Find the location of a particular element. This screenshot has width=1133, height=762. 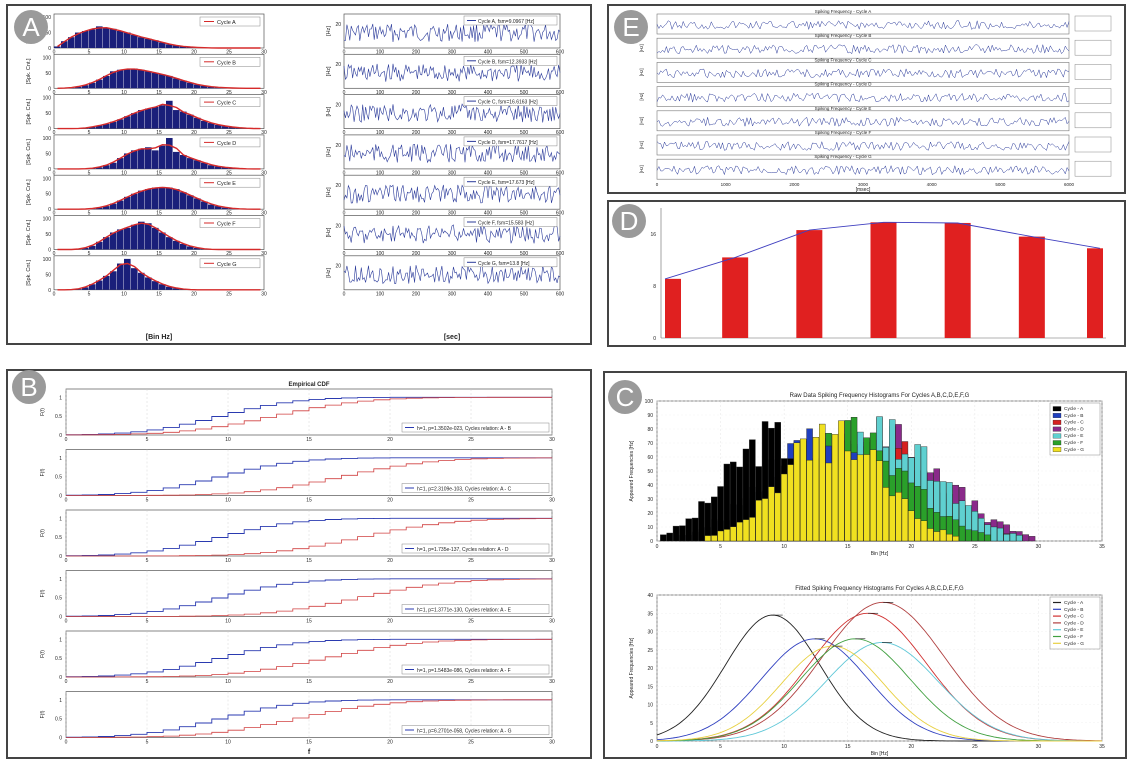

x-tick-label: 6000 is located at coordinates (1069, 184).